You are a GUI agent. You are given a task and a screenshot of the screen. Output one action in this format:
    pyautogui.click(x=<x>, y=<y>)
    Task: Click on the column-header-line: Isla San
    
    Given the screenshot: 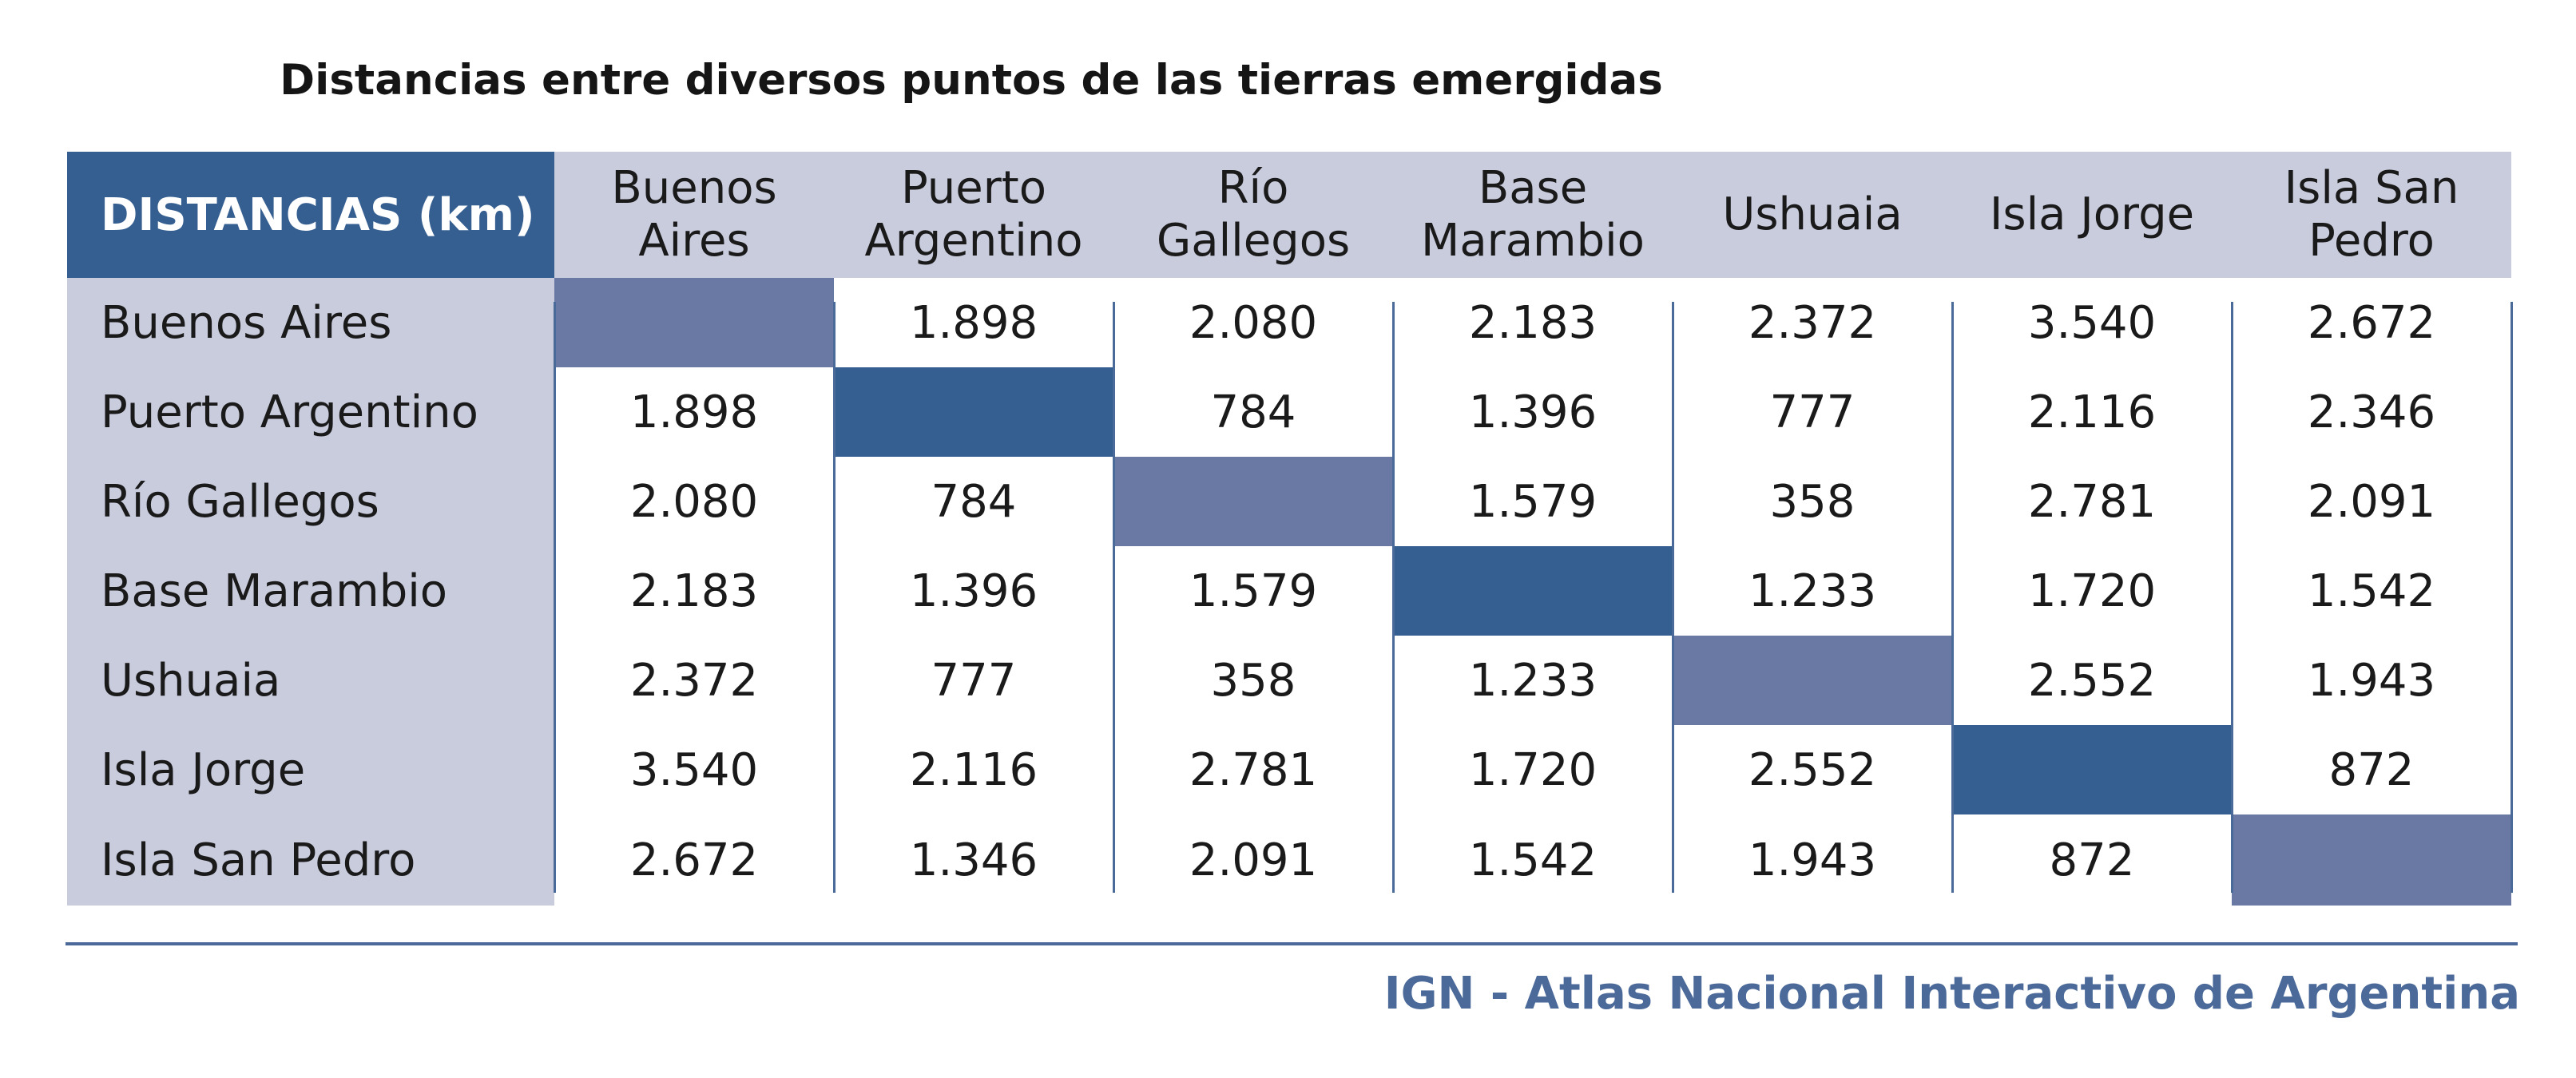 What is the action you would take?
    pyautogui.click(x=2371, y=188)
    